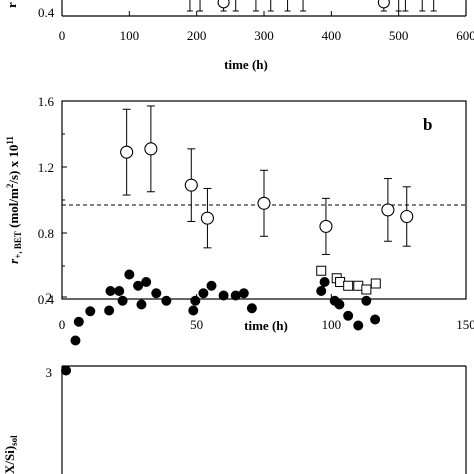  Describe the element at coordinates (62, 35) in the screenshot. I see `panel-a-x-tick-label: 0` at that location.